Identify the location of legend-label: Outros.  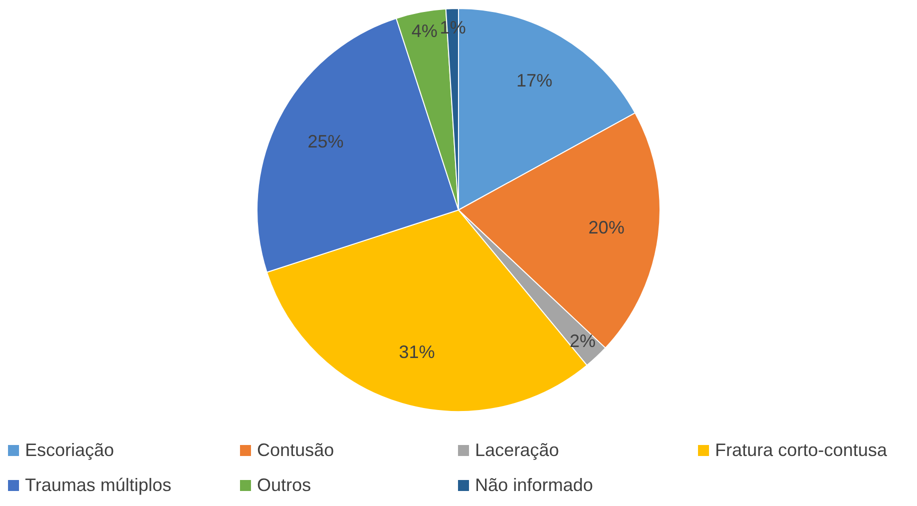
(284, 485).